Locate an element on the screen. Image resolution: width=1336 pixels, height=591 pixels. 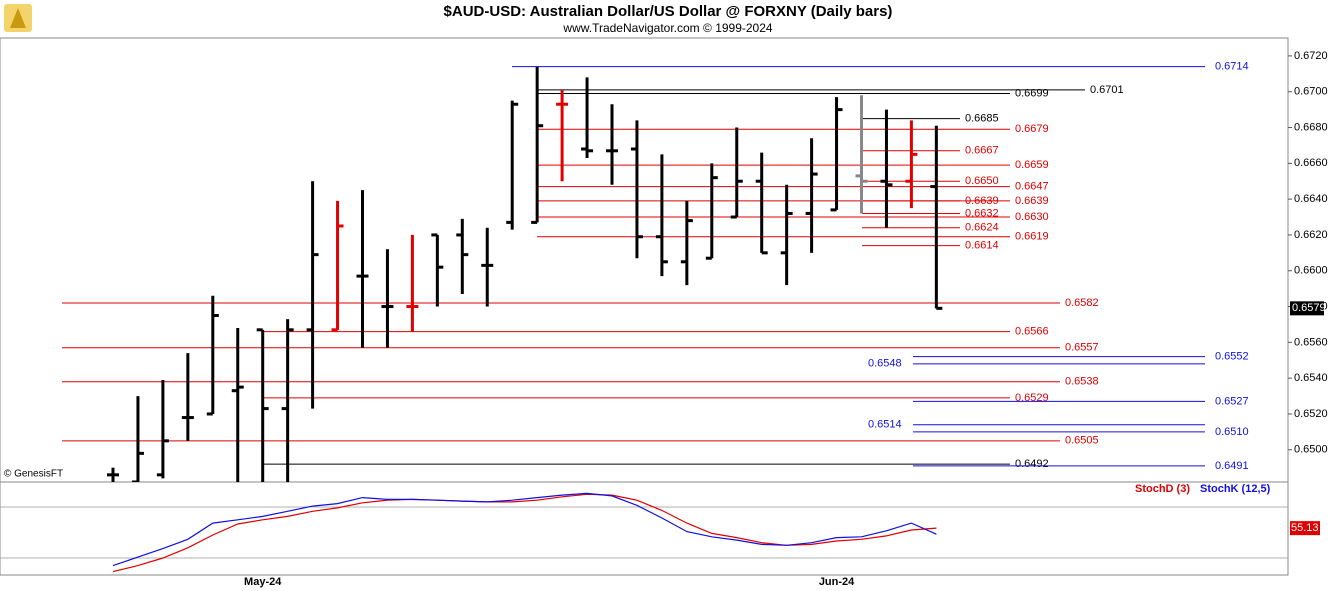
level-label: 0.6659 is located at coordinates (1032, 165).